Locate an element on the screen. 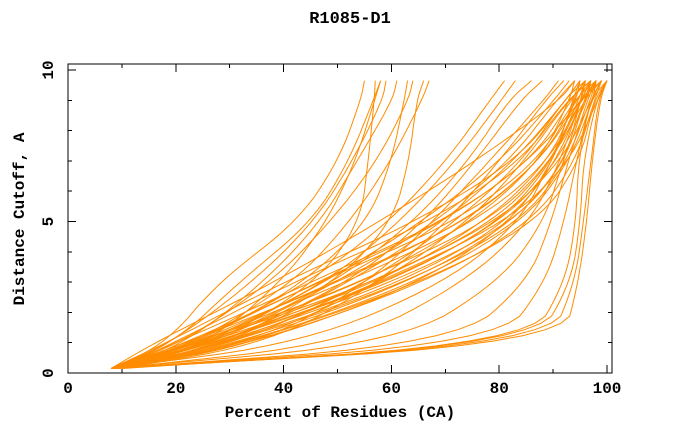 This screenshot has height=440, width=680. x-tick-label: 20 is located at coordinates (175, 389).